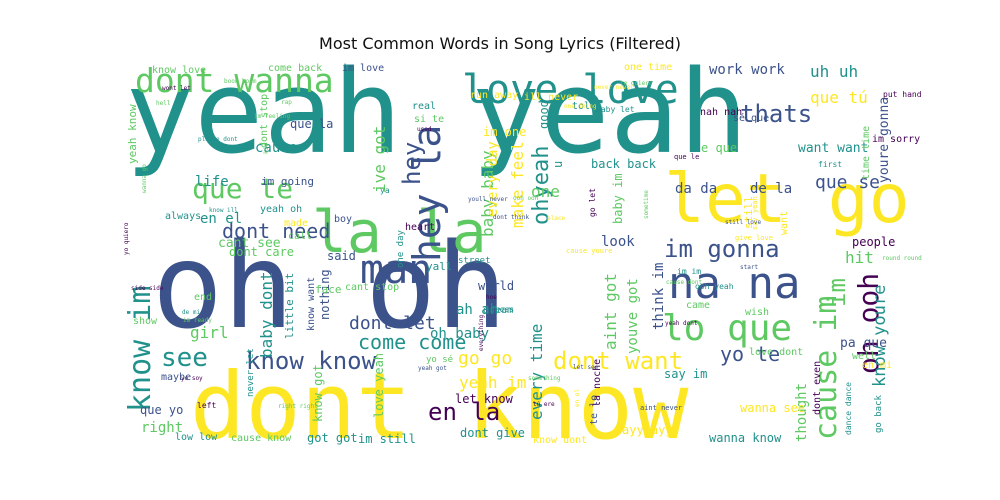 This screenshot has height=500, width=1000. Describe the element at coordinates (396, 270) in the screenshot. I see `word-9: man` at that location.